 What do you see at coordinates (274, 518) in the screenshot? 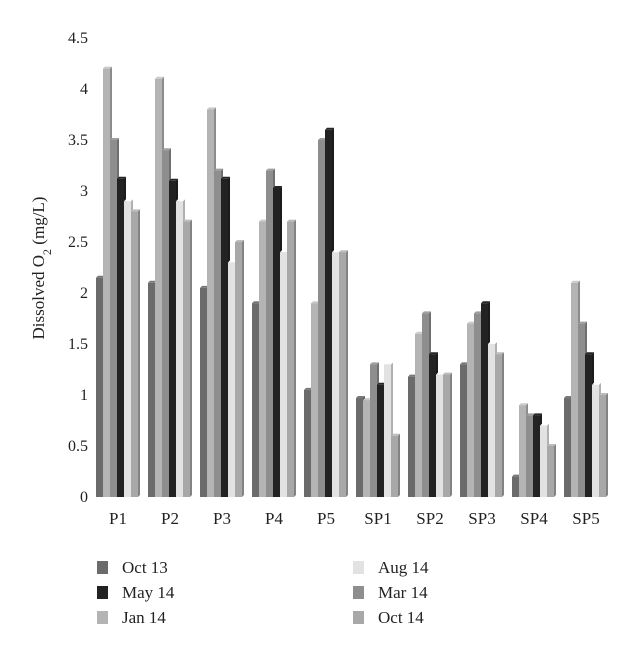
I see `x-tick-label: P4` at bounding box center [274, 518].